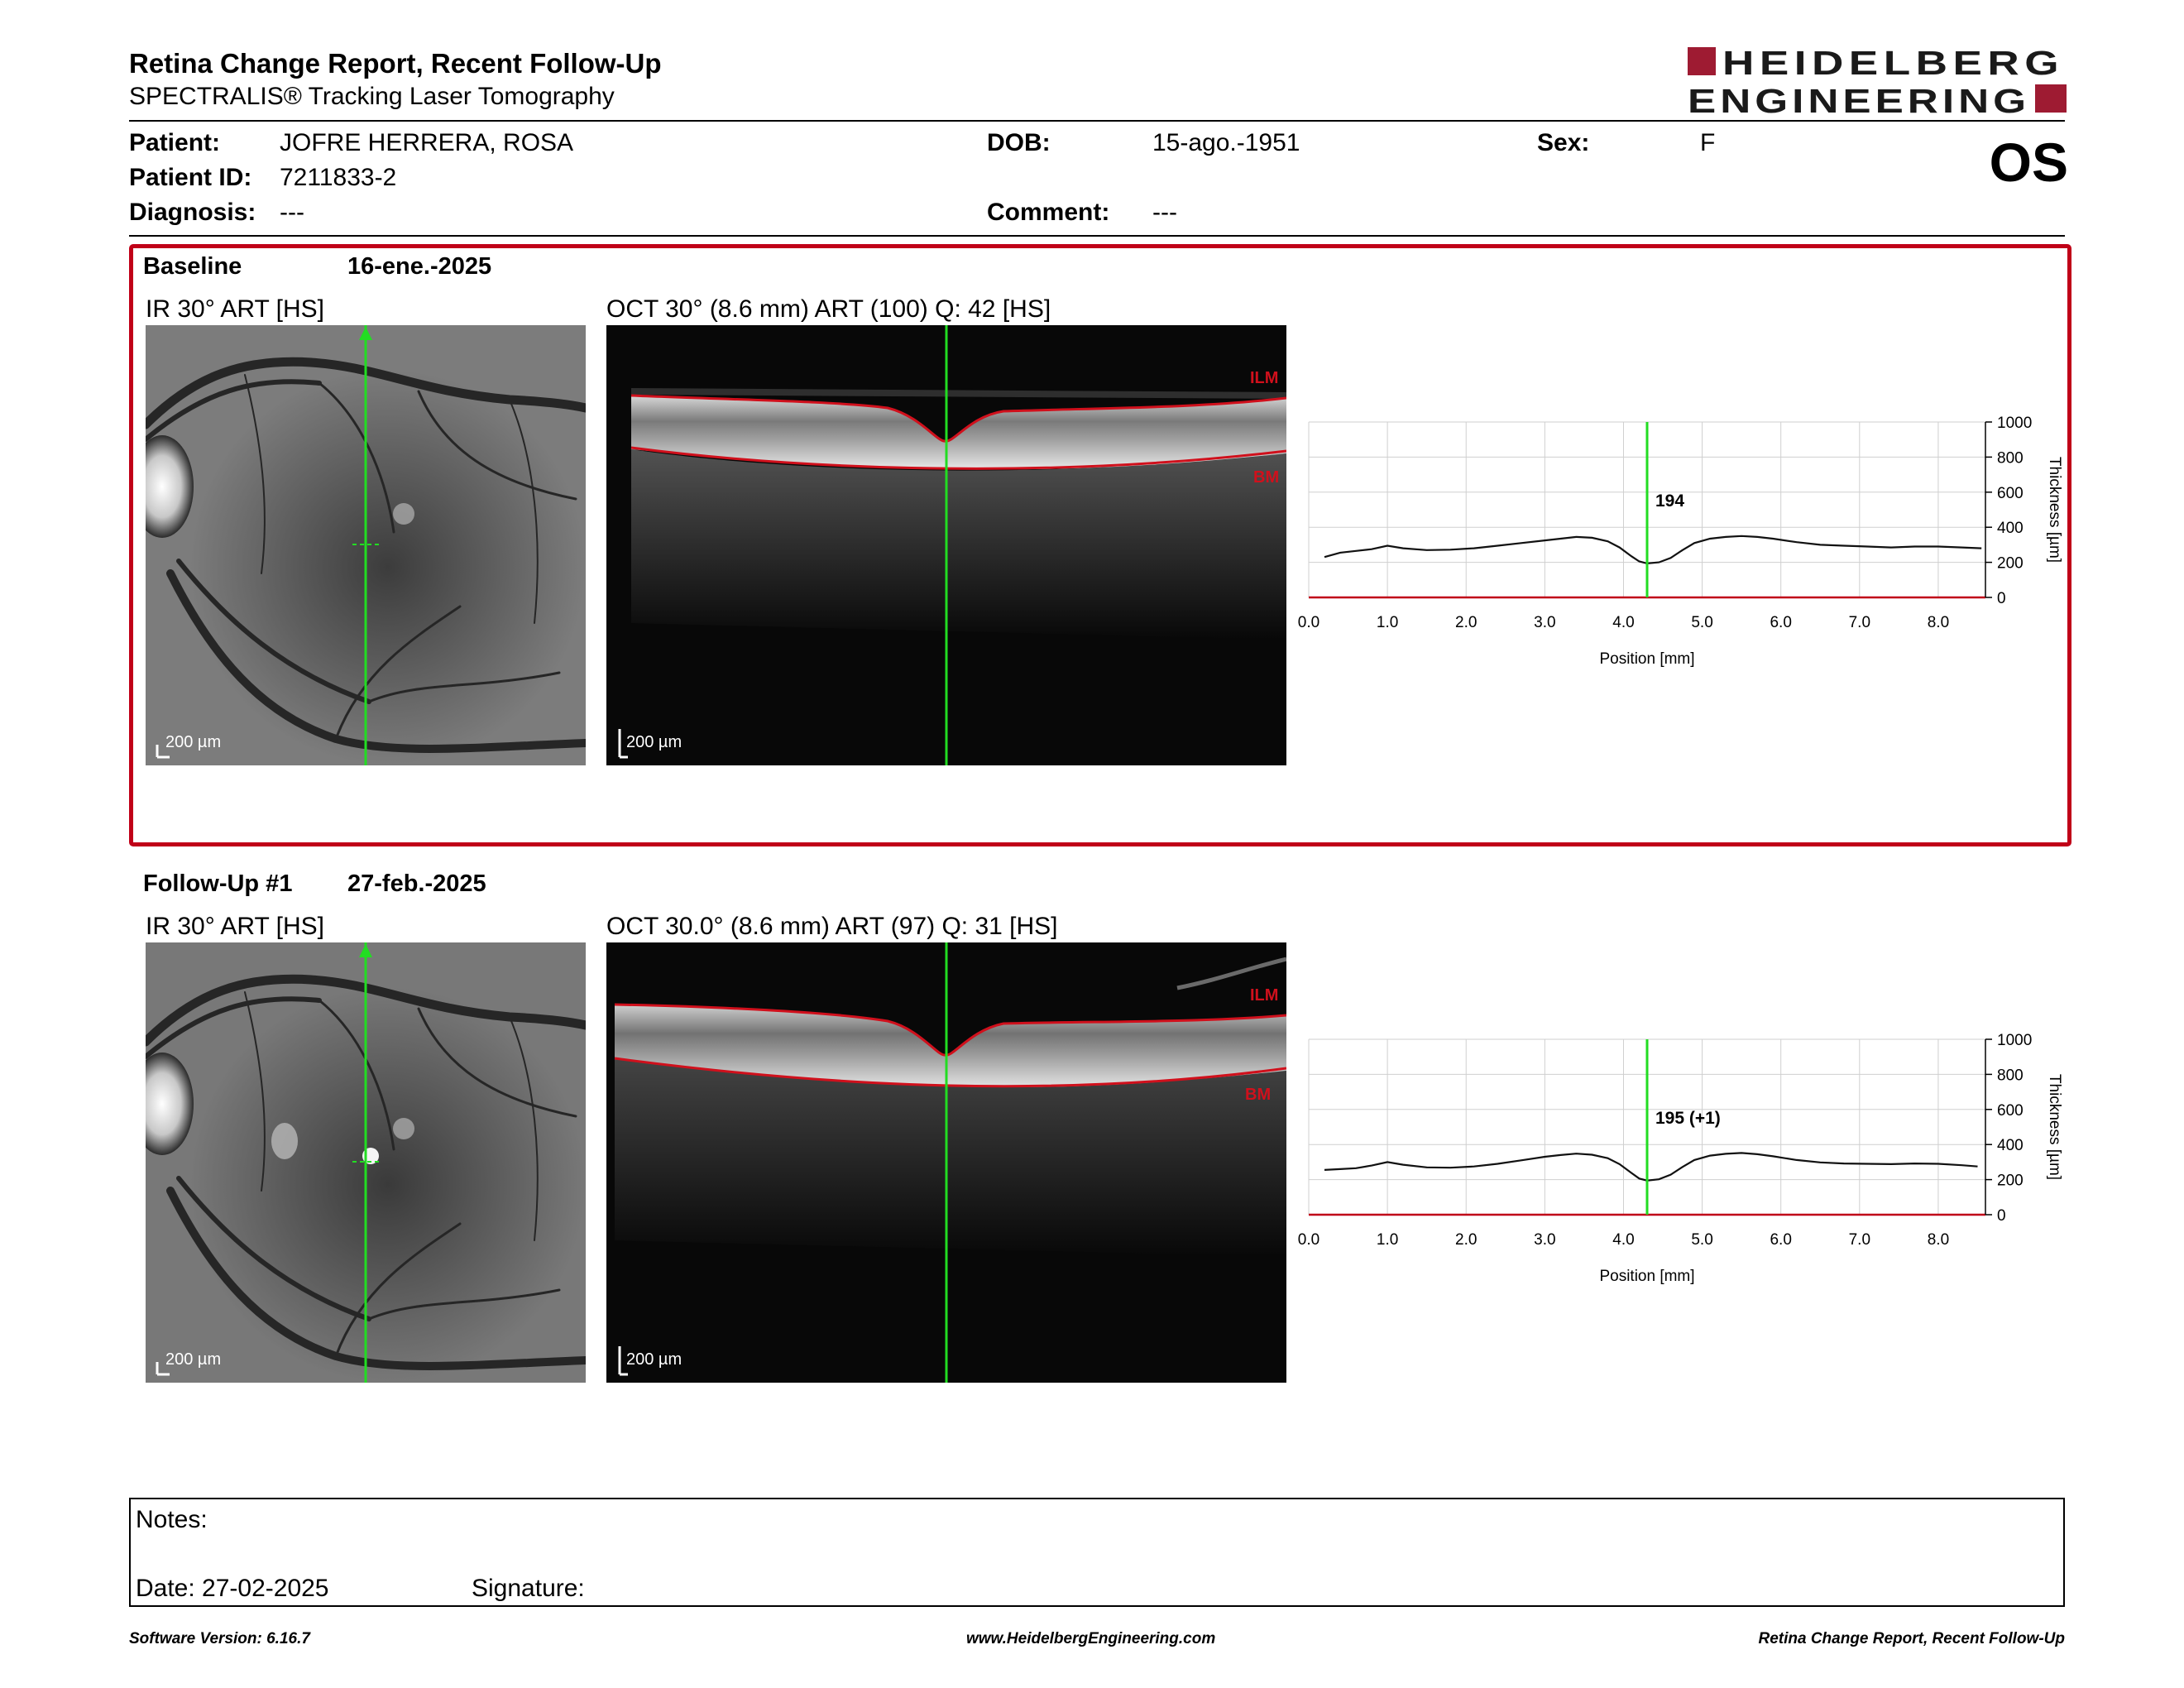 Image resolution: width=2184 pixels, height=1688 pixels. Describe the element at coordinates (1708, 142) in the screenshot. I see `sex: F` at that location.